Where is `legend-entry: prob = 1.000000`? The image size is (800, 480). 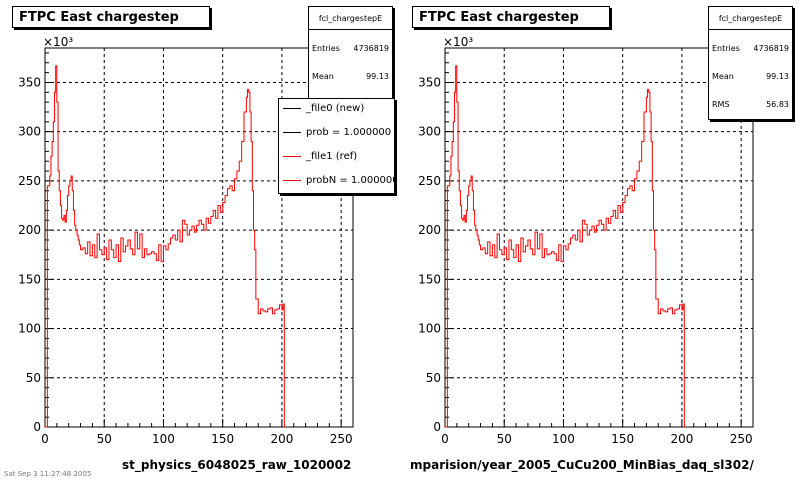 legend-entry: prob = 1.000000 is located at coordinates (337, 133).